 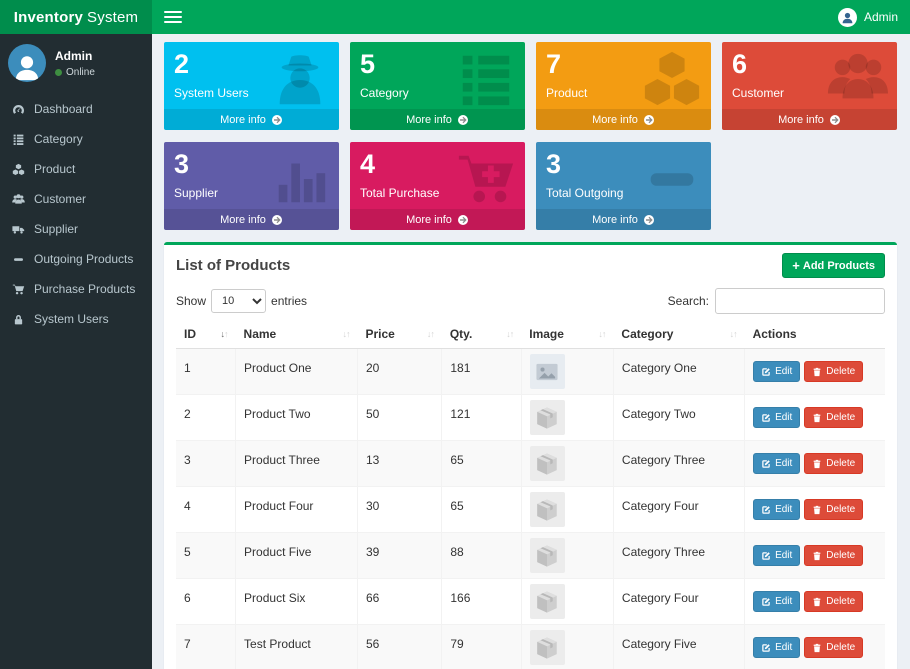 What do you see at coordinates (76, 139) in the screenshot?
I see `sidebar-item-category: Category` at bounding box center [76, 139].